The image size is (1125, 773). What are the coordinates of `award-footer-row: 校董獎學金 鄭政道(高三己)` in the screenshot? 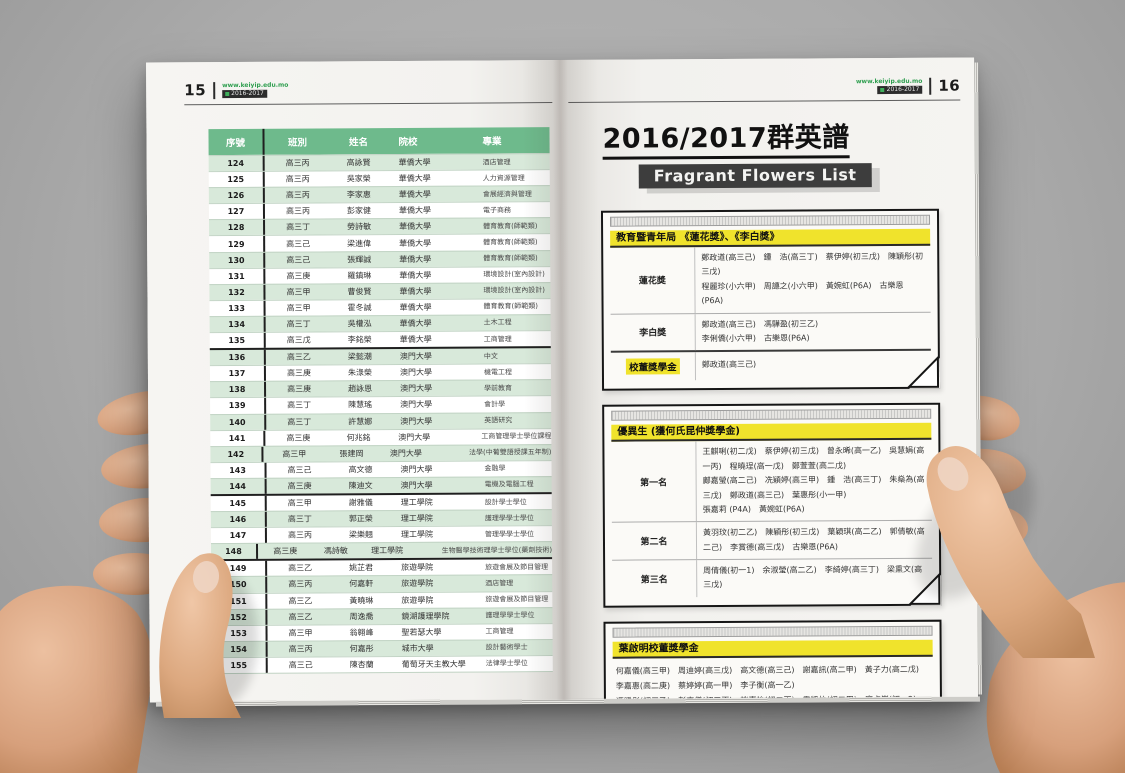 It's located at (771, 365).